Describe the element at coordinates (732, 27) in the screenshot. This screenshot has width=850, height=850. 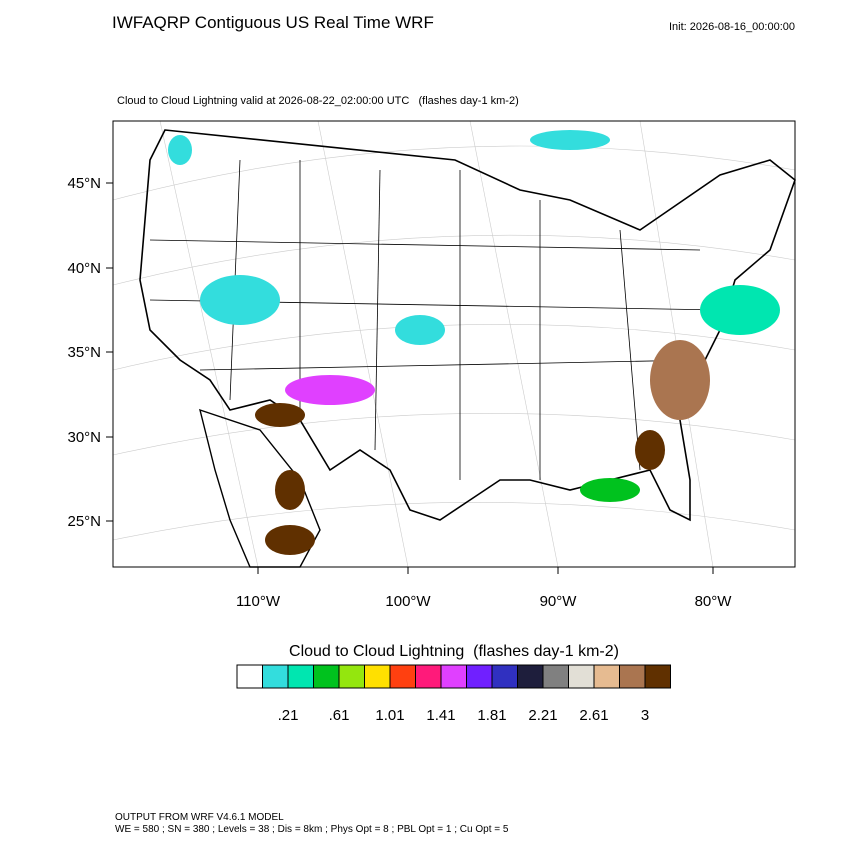
I see `init-time: Init: 2026-08-16_00:00:00` at that location.